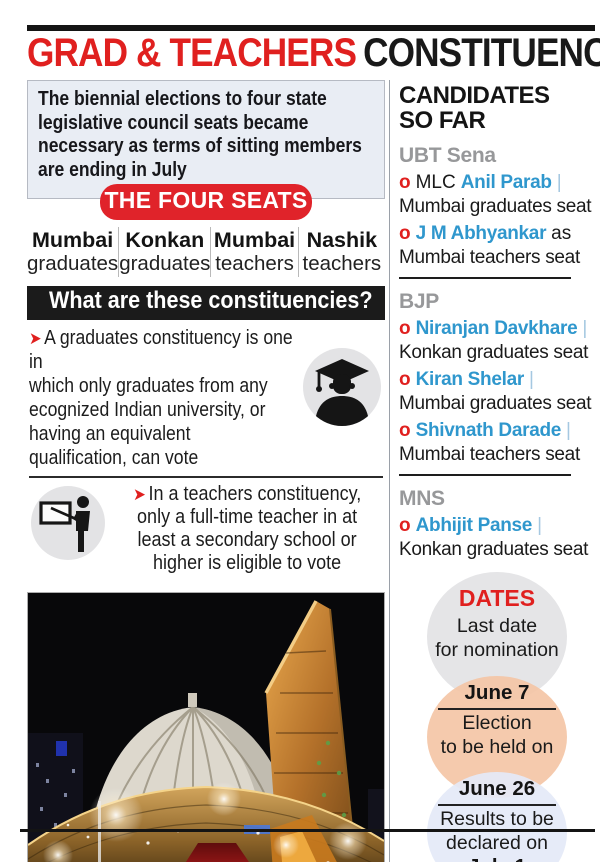 This screenshot has width=600, height=862. I want to click on seat-region: Nashik, so click(342, 240).